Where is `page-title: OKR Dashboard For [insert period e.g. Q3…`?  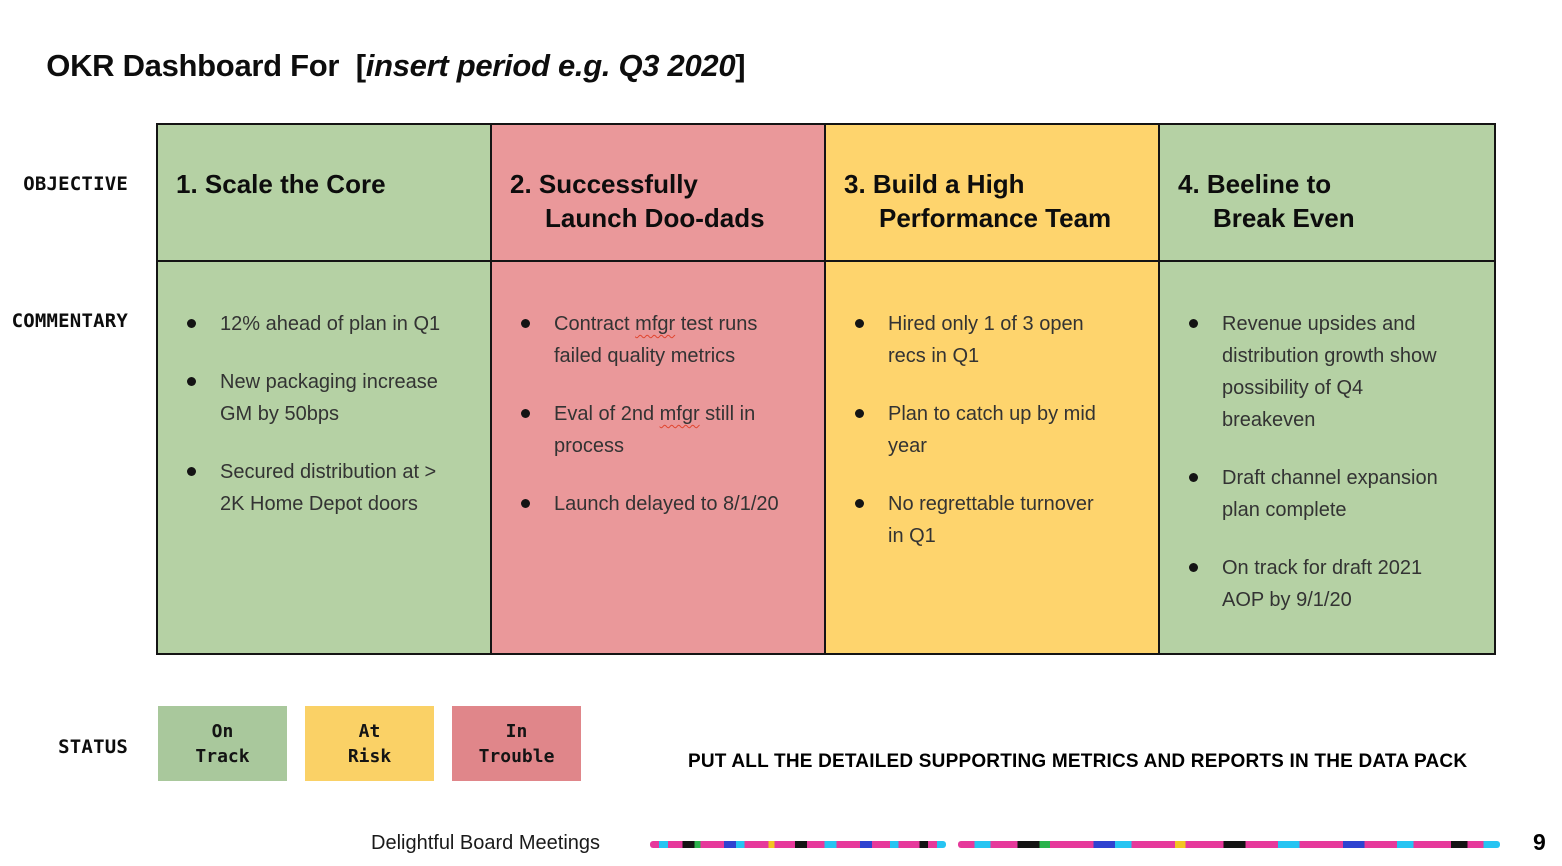
page-title: OKR Dashboard For [insert period e.g. Q3… is located at coordinates (379, 66).